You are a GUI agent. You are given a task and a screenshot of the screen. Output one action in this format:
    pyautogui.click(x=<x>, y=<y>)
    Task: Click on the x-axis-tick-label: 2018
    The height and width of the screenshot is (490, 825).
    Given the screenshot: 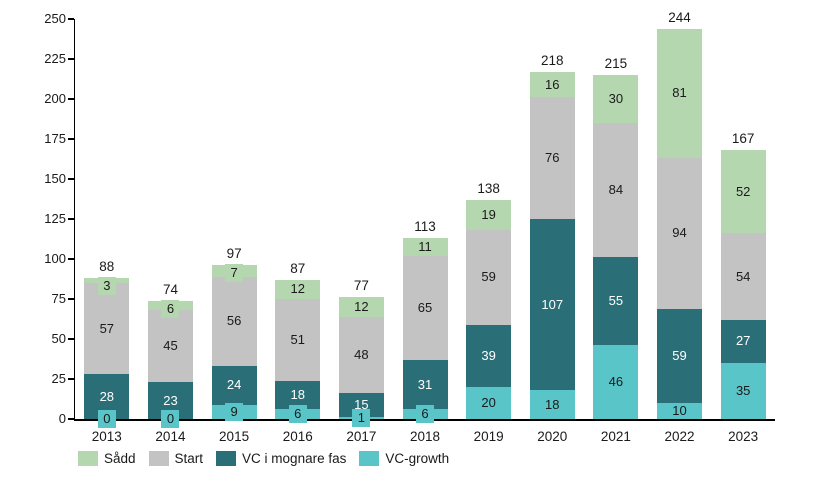 What is the action you would take?
    pyautogui.click(x=425, y=436)
    